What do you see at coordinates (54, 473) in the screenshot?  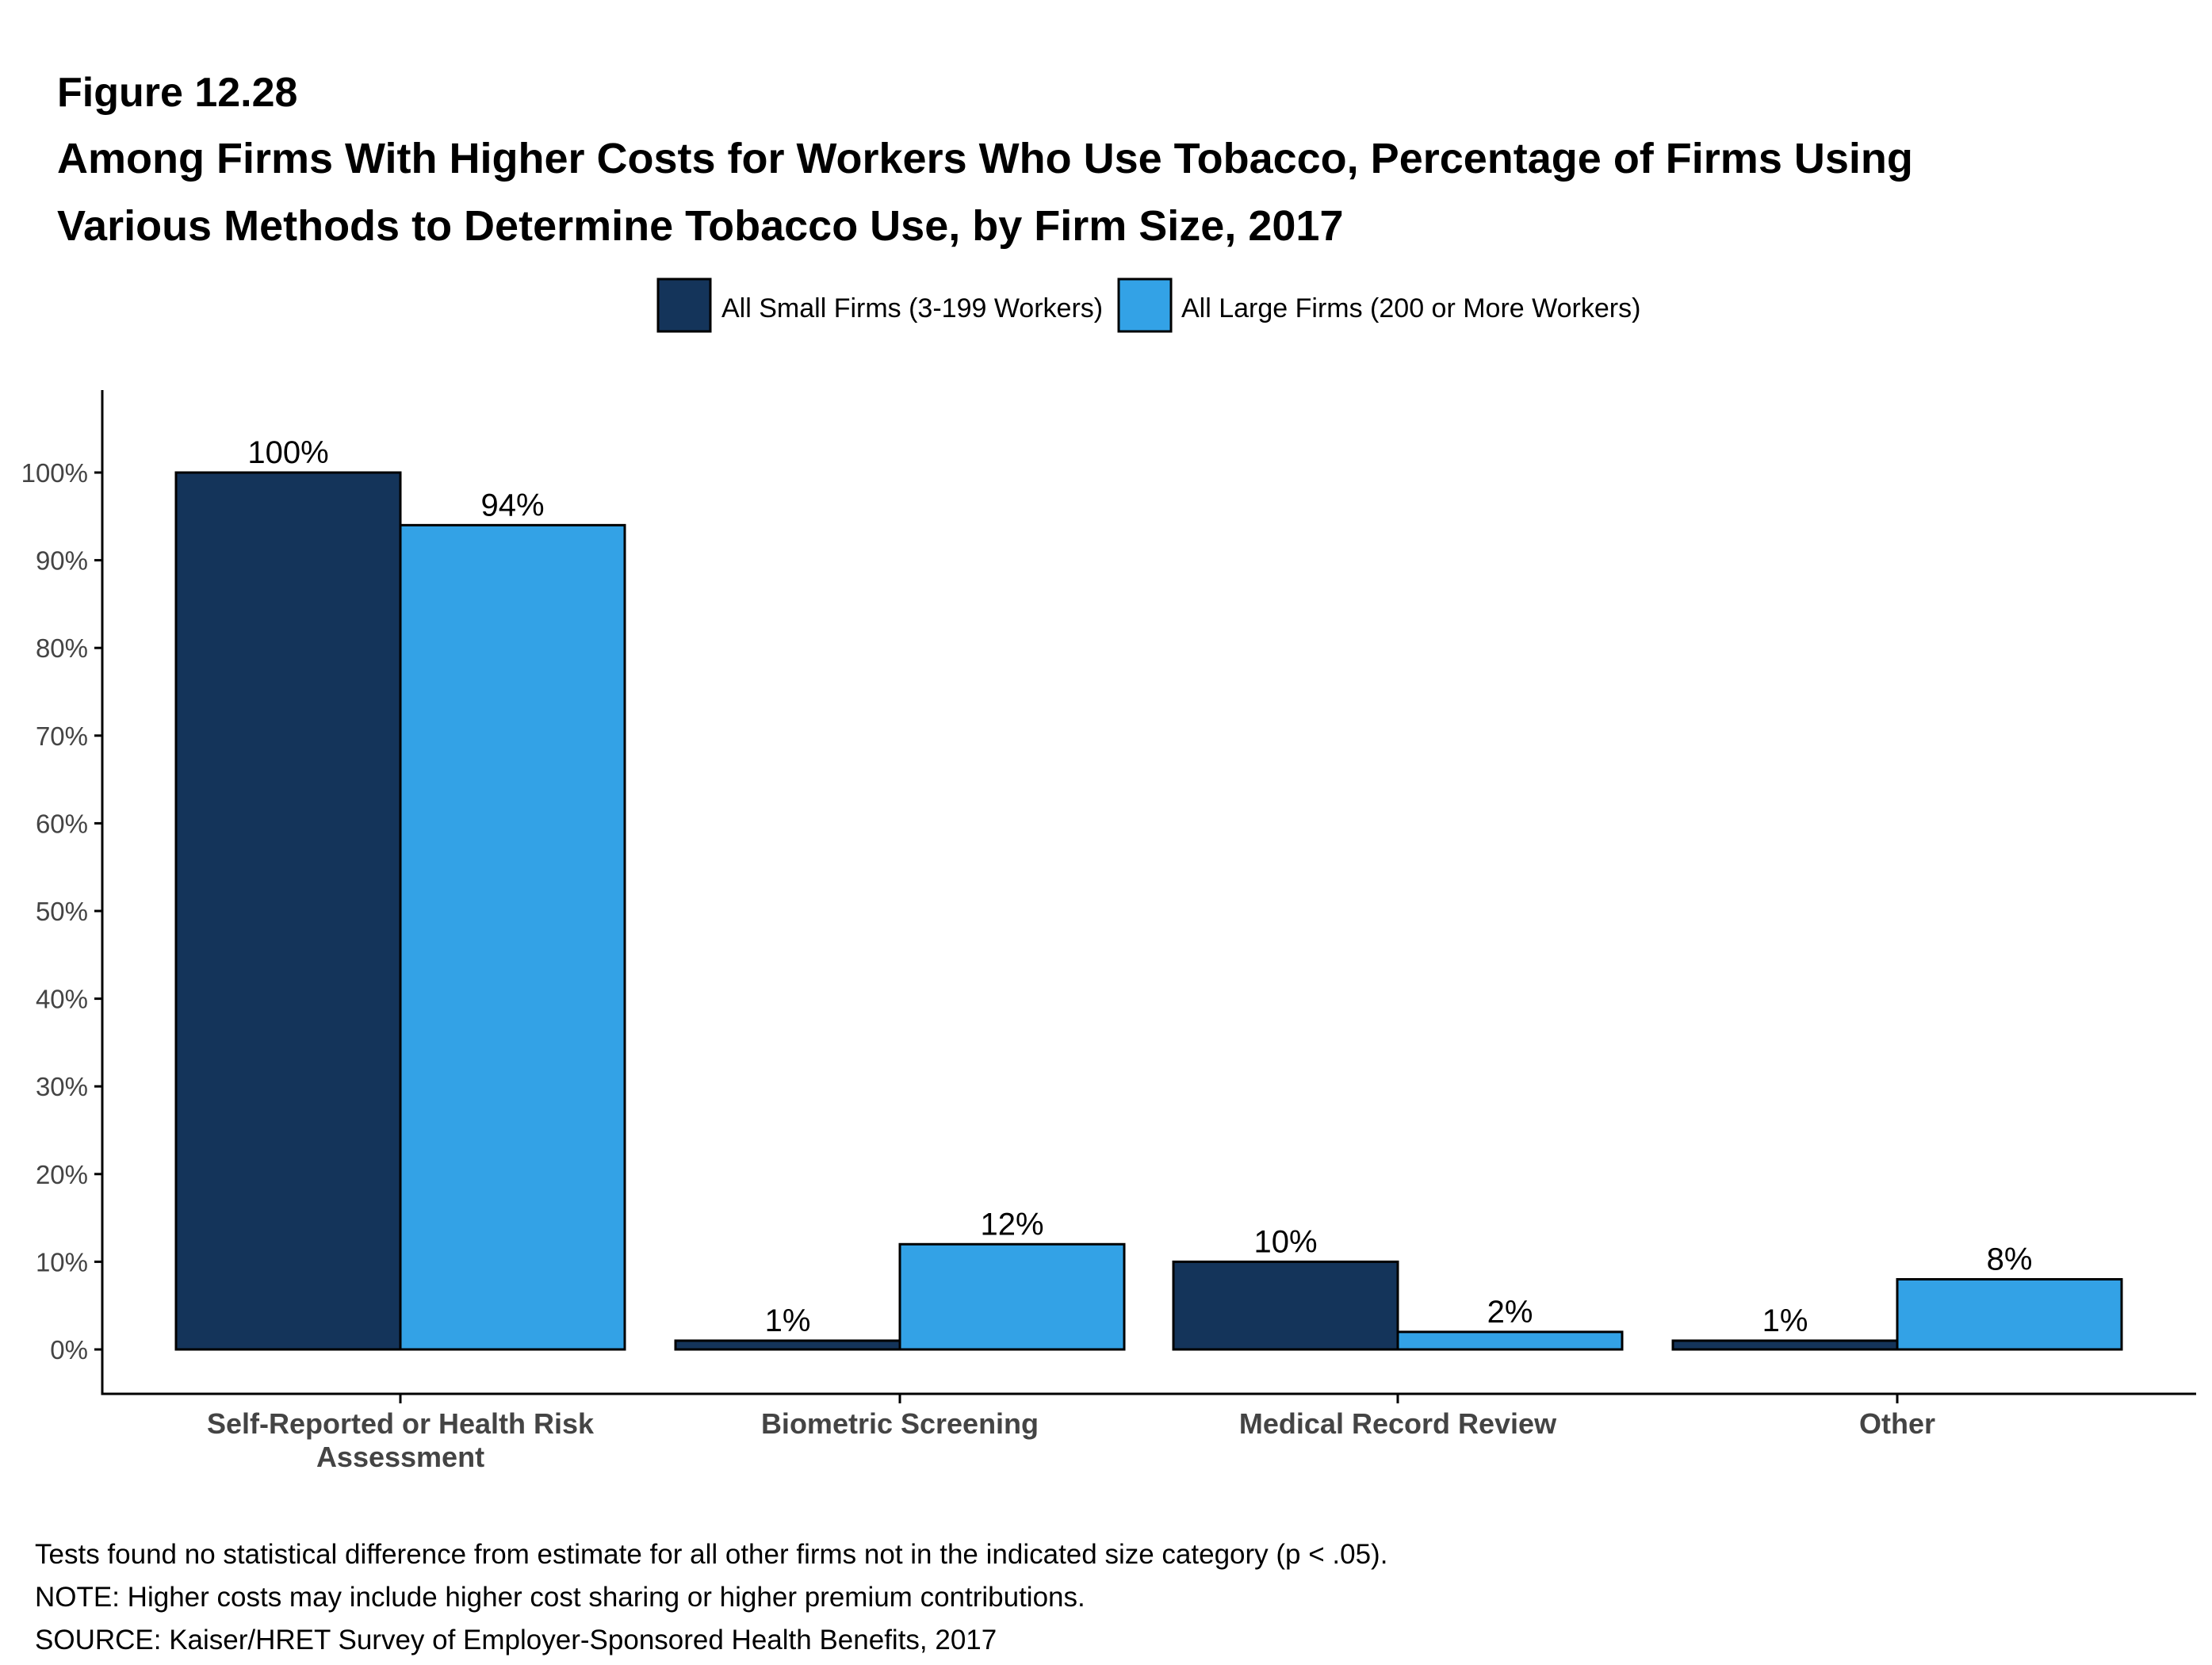 I see `y-tick-label-100: 100%` at bounding box center [54, 473].